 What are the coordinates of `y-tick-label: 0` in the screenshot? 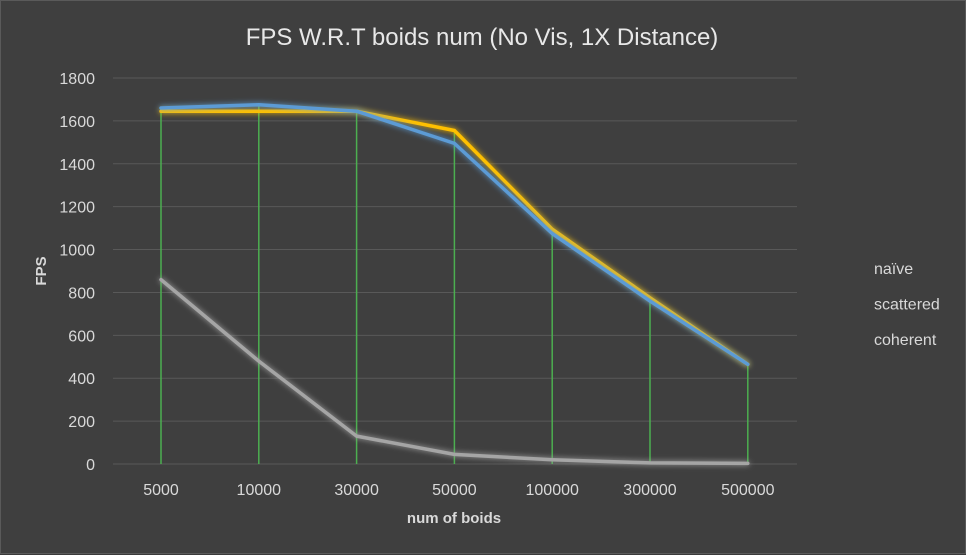 It's located at (90, 465).